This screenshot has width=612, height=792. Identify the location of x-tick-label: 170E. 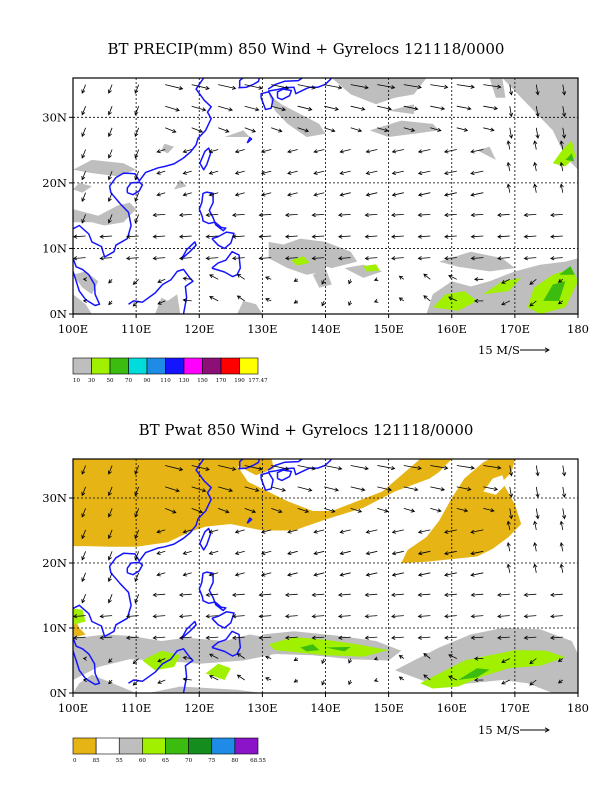
(515, 708).